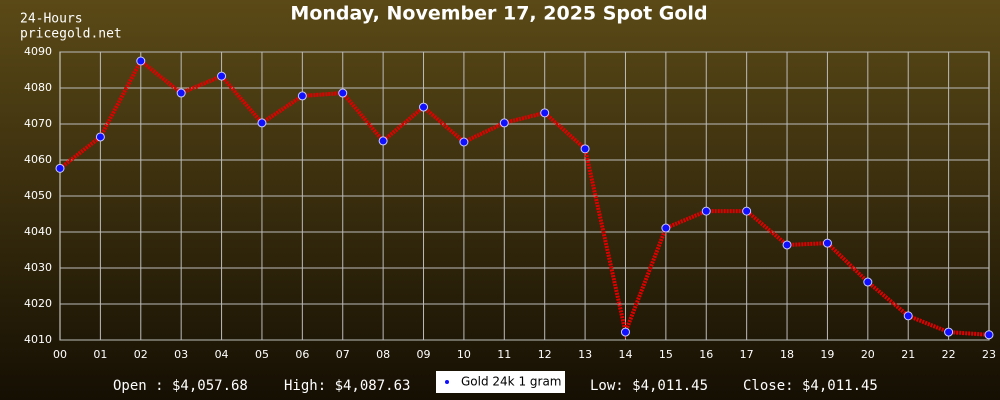 The image size is (1000, 400). What do you see at coordinates (51, 19) in the screenshot?
I see `corner-label: 24-Hours` at bounding box center [51, 19].